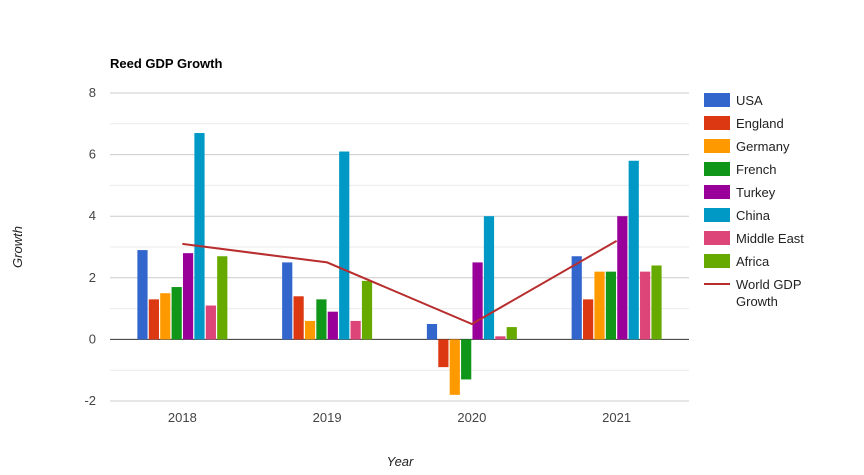 This screenshot has height=475, width=864. I want to click on line-world-gdp-growth, so click(400, 282).